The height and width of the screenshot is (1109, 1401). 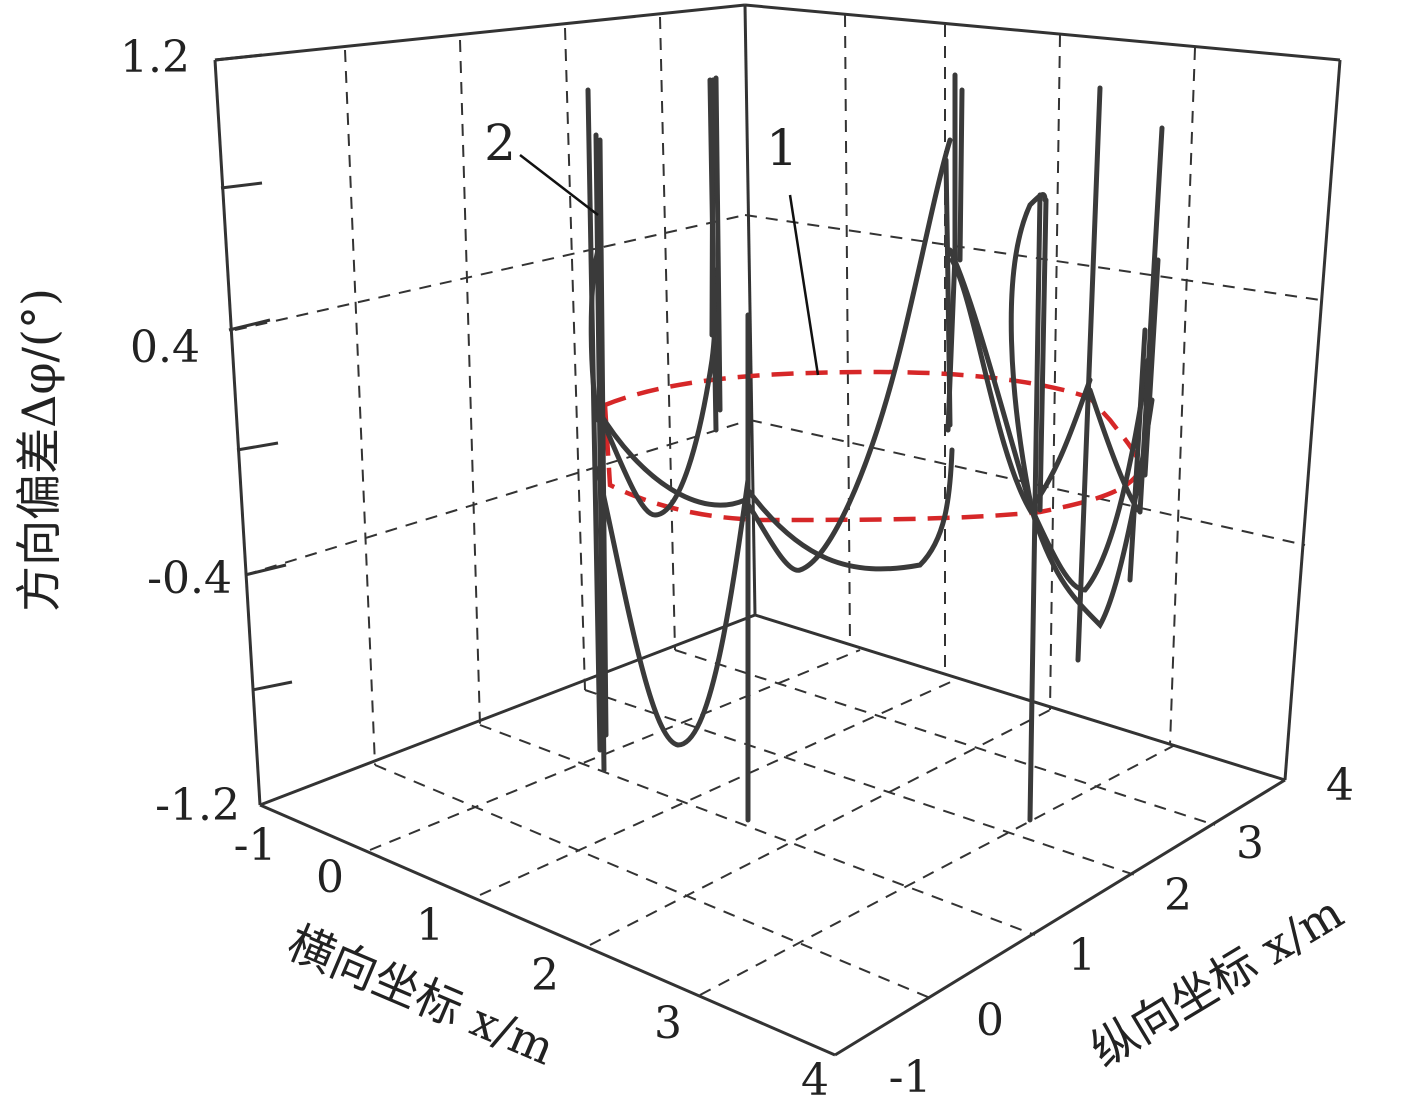 I want to click on x-tick-label: 2, so click(x=545, y=975).